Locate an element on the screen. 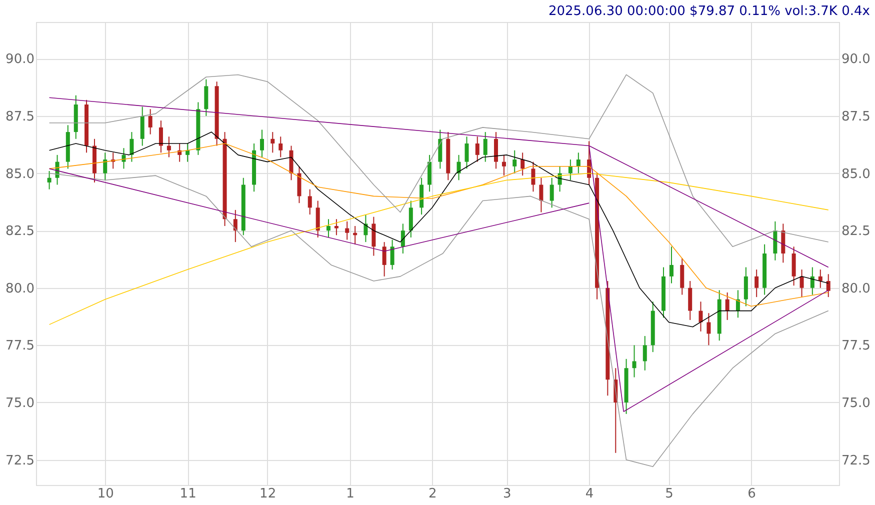 The width and height of the screenshot is (875, 505). x-tick-label: 10 is located at coordinates (105, 494).